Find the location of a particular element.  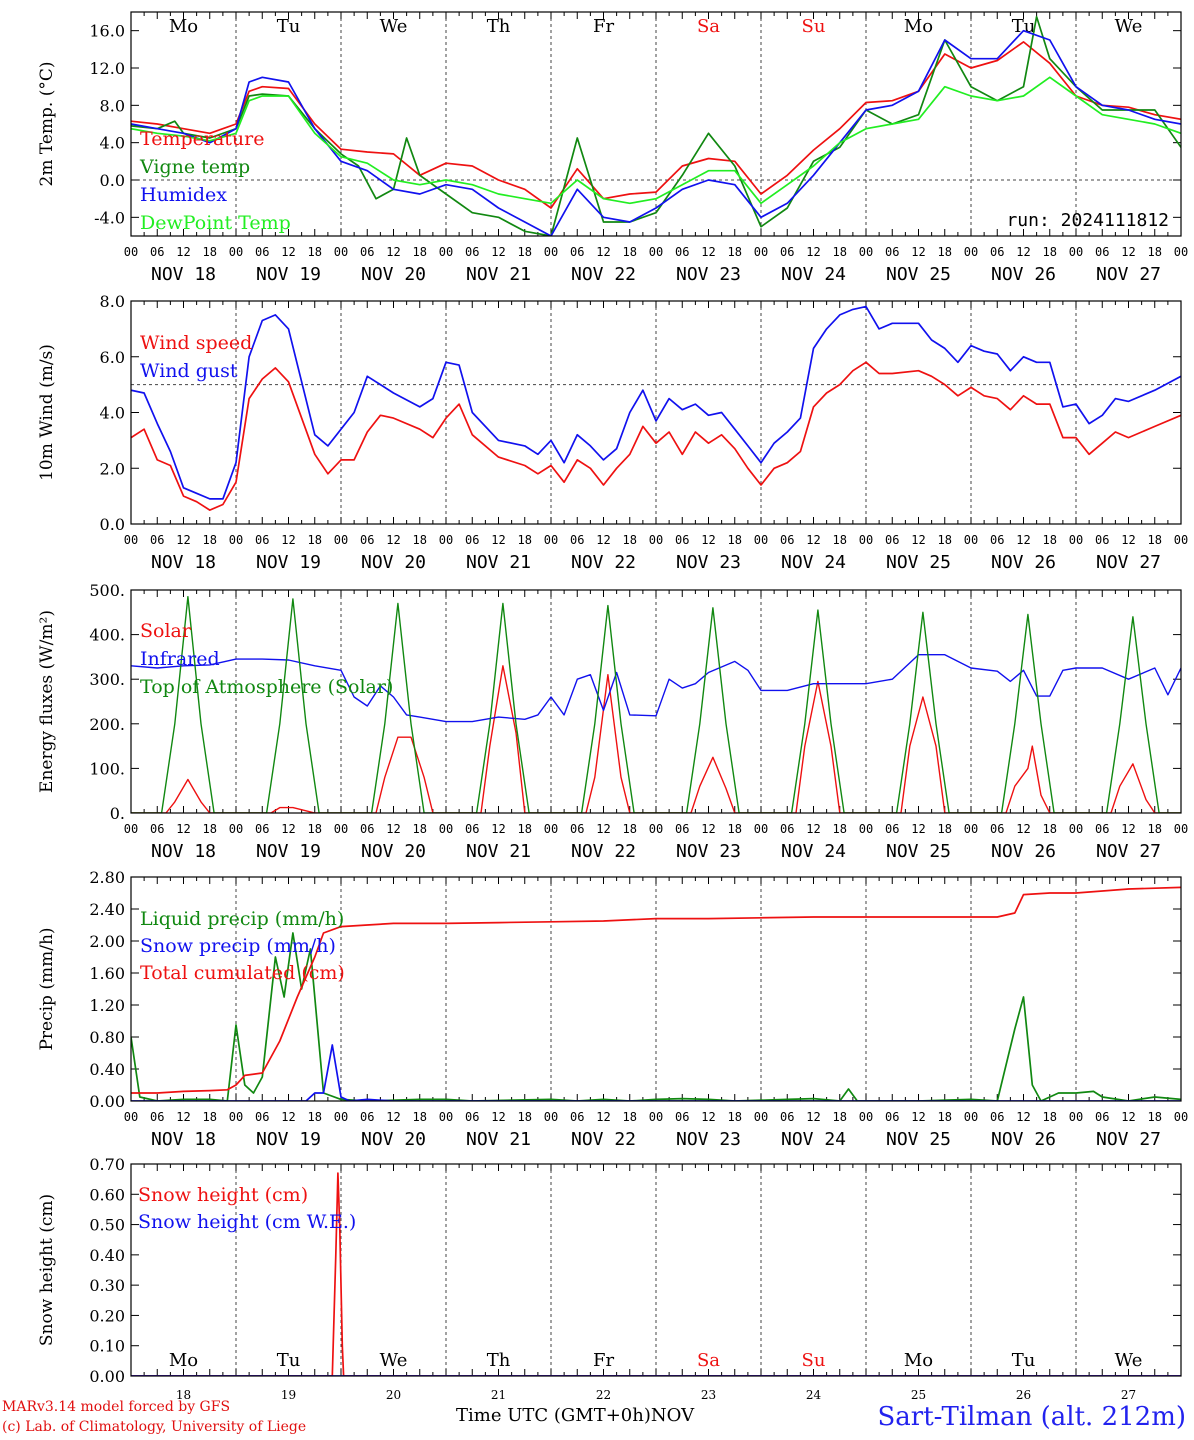

weekday-label: We is located at coordinates (1129, 1360).